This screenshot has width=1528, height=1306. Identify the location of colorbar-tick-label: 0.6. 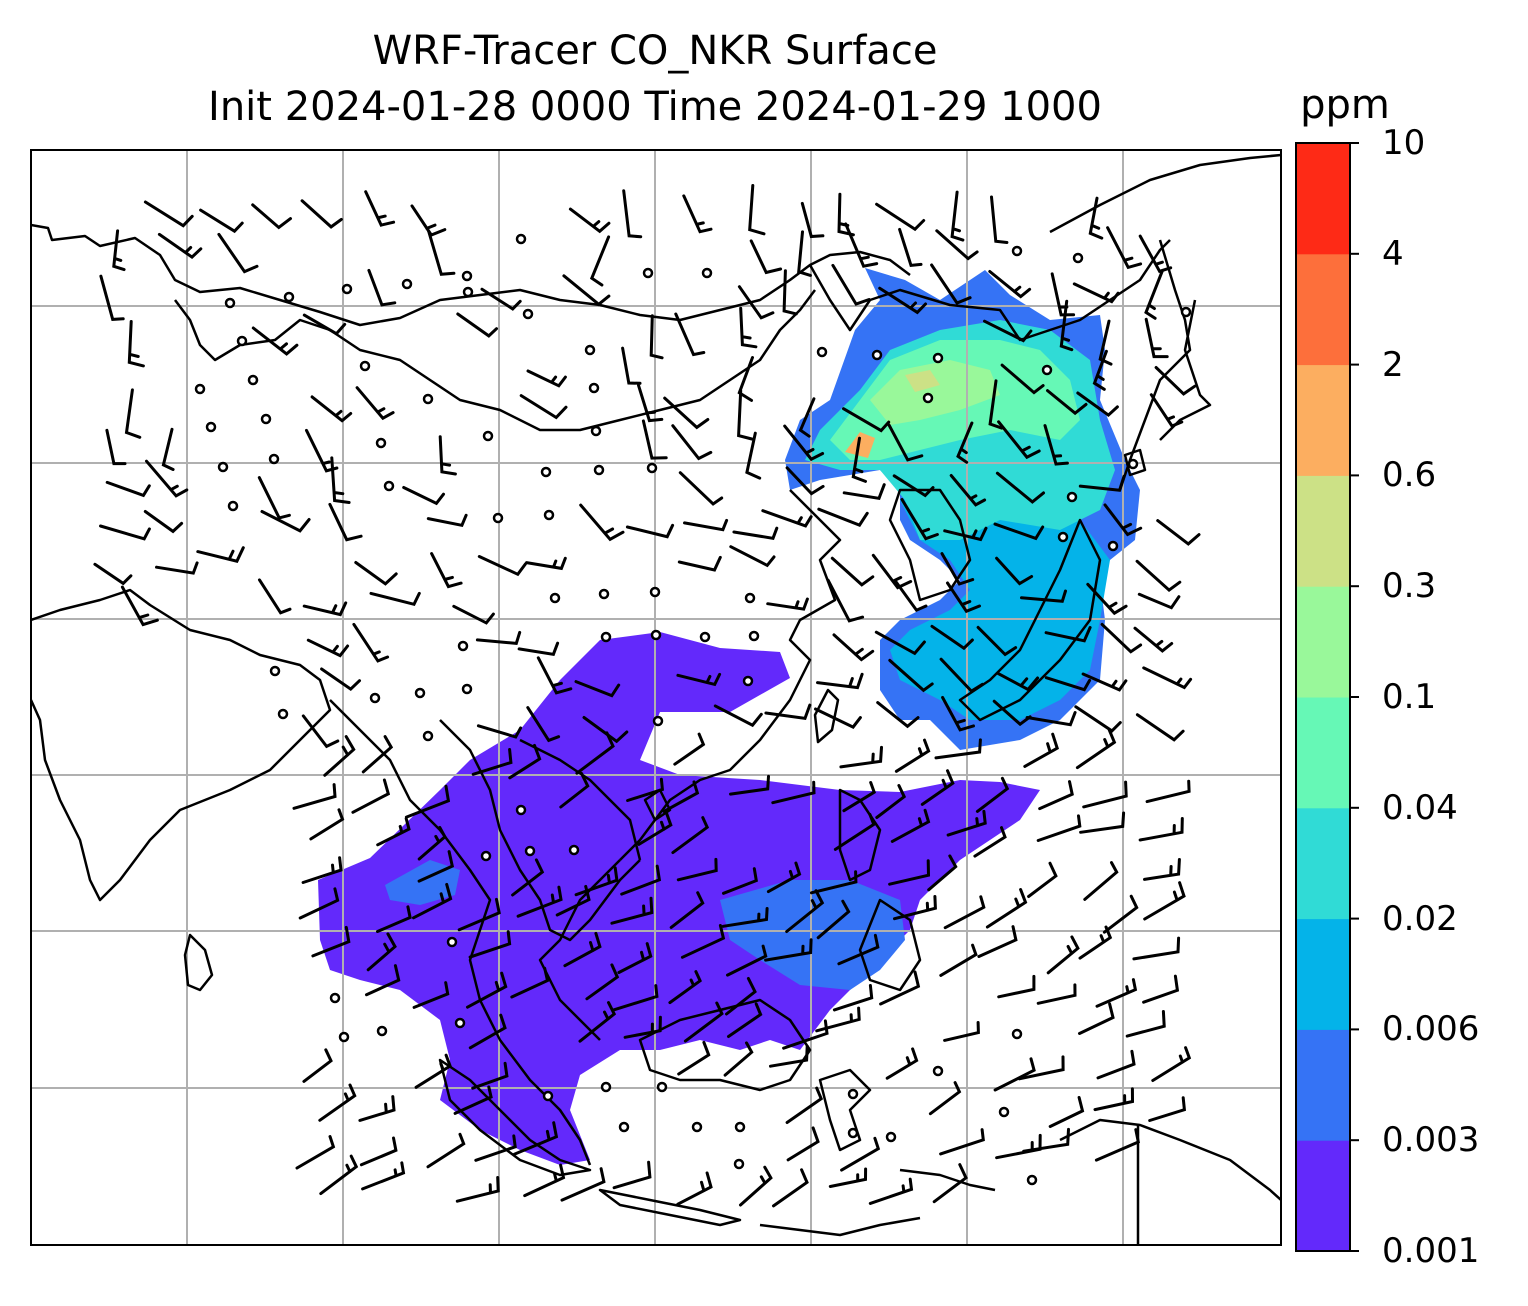
(1409, 475).